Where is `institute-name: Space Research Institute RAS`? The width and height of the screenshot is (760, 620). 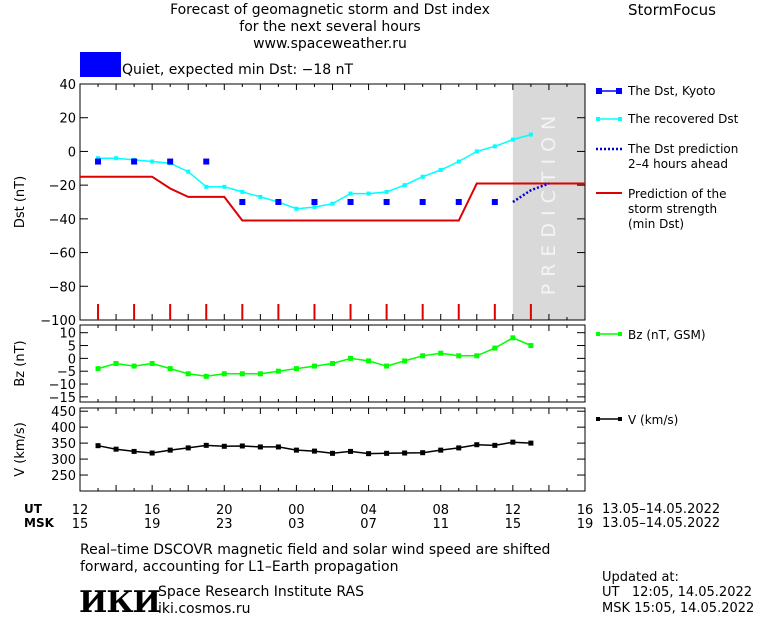
institute-name: Space Research Institute RAS is located at coordinates (261, 592).